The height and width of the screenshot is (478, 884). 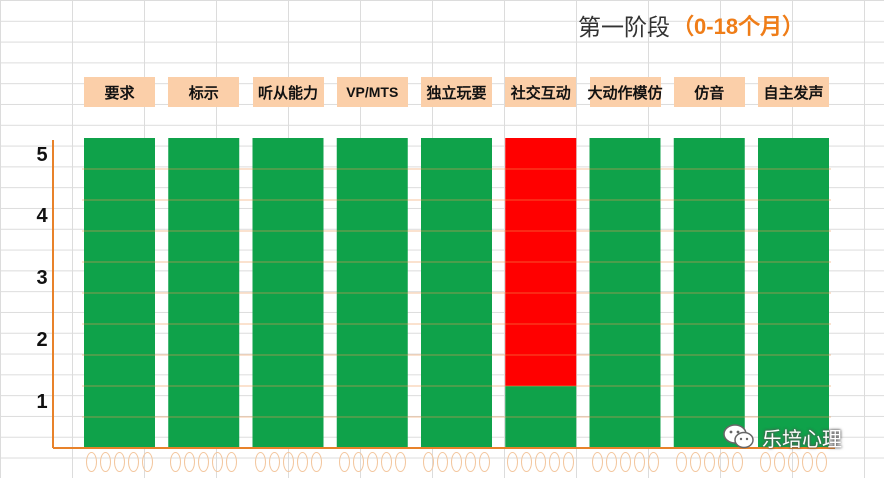 I want to click on y-tick-label: 1, so click(x=42, y=402).